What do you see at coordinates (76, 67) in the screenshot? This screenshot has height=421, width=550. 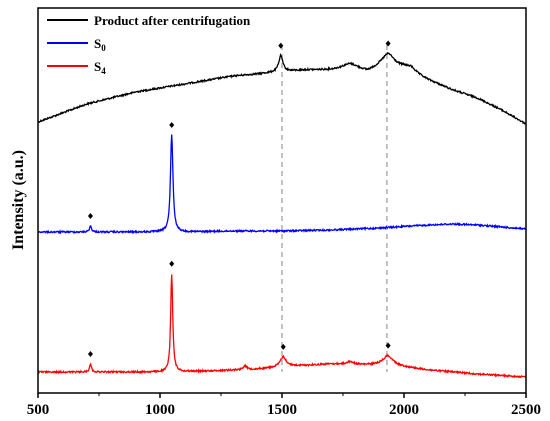 I see `legend-item-s4: S4` at bounding box center [76, 67].